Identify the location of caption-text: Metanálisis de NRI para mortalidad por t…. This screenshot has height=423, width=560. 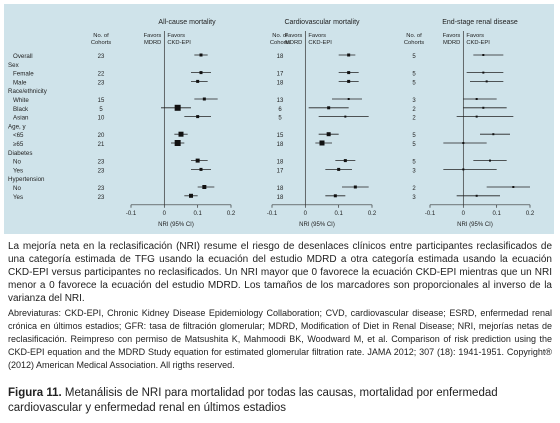
(253, 400).